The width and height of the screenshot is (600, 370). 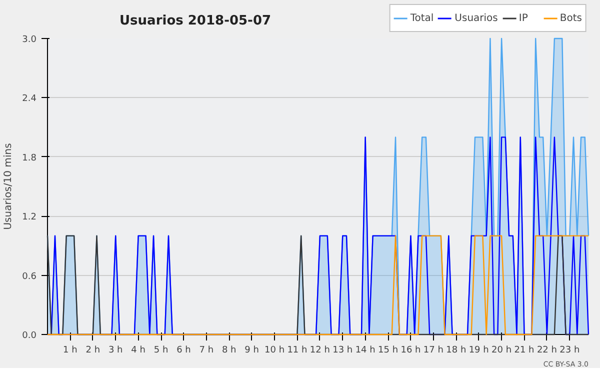 I want to click on legend-label: Bots, so click(x=571, y=18).